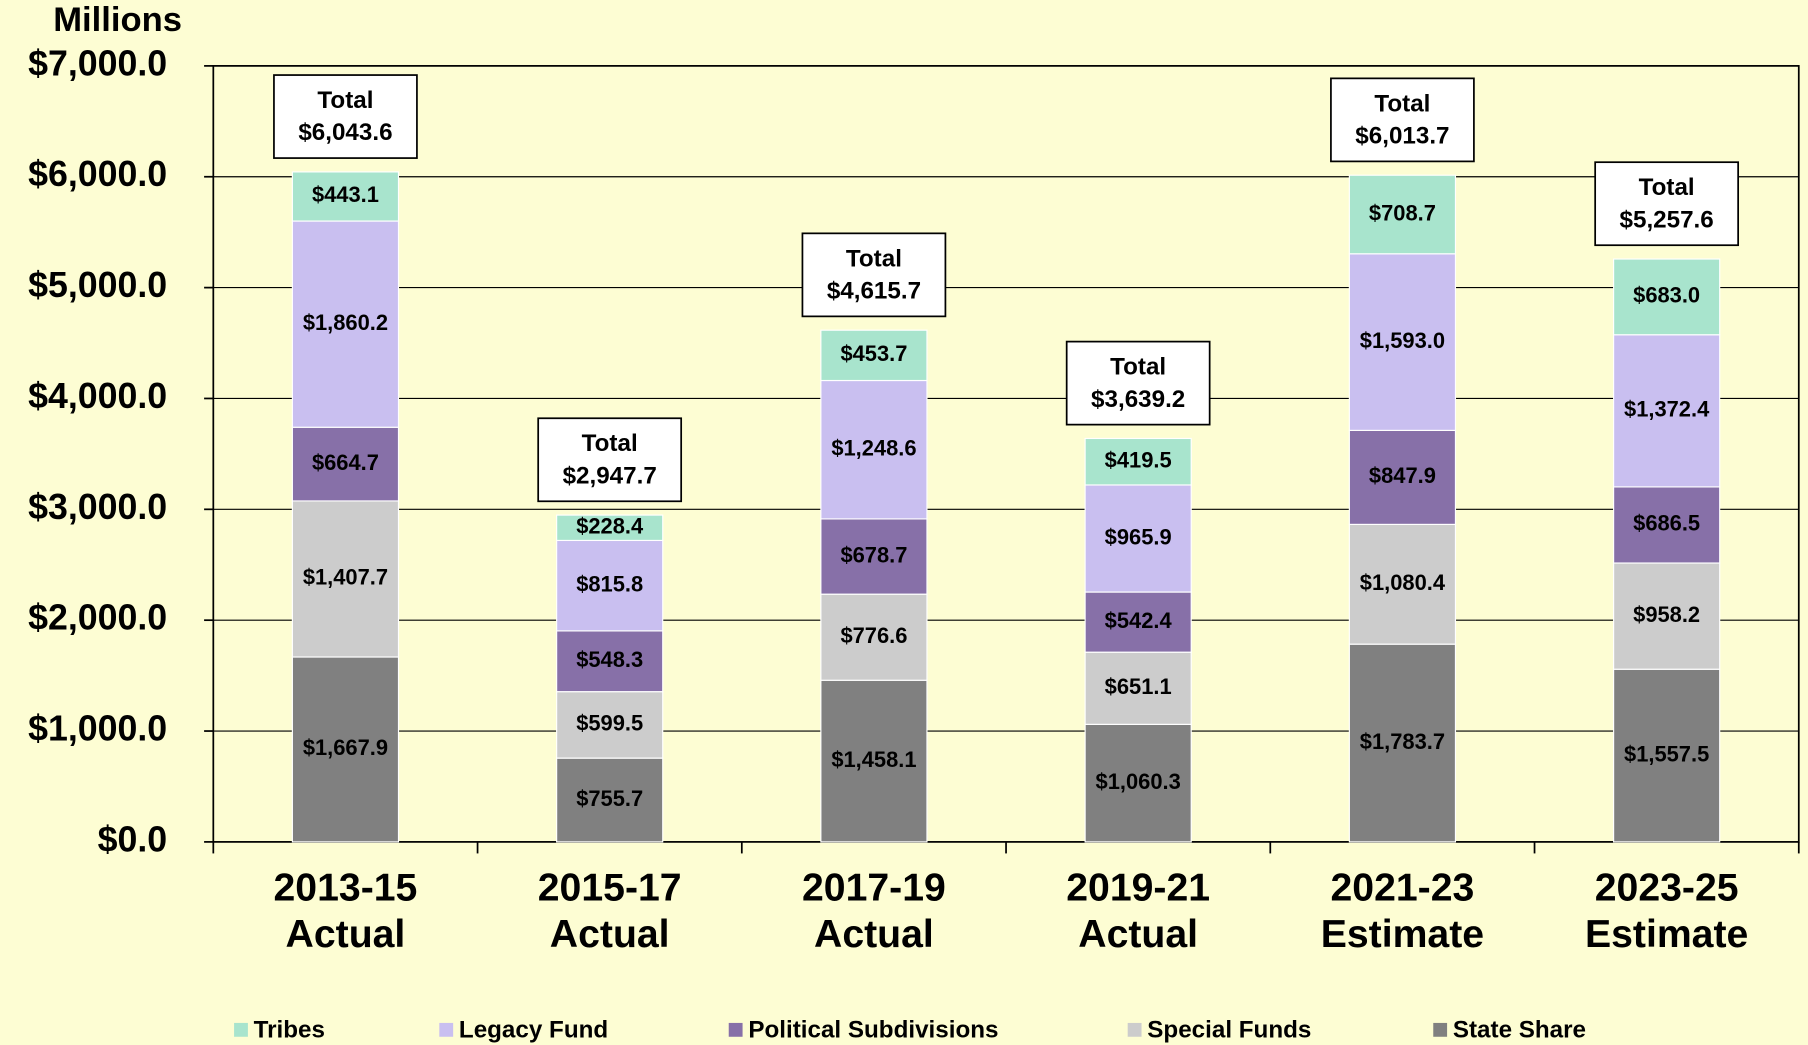  I want to click on y-tick-label: $5,000.0, so click(97, 285).